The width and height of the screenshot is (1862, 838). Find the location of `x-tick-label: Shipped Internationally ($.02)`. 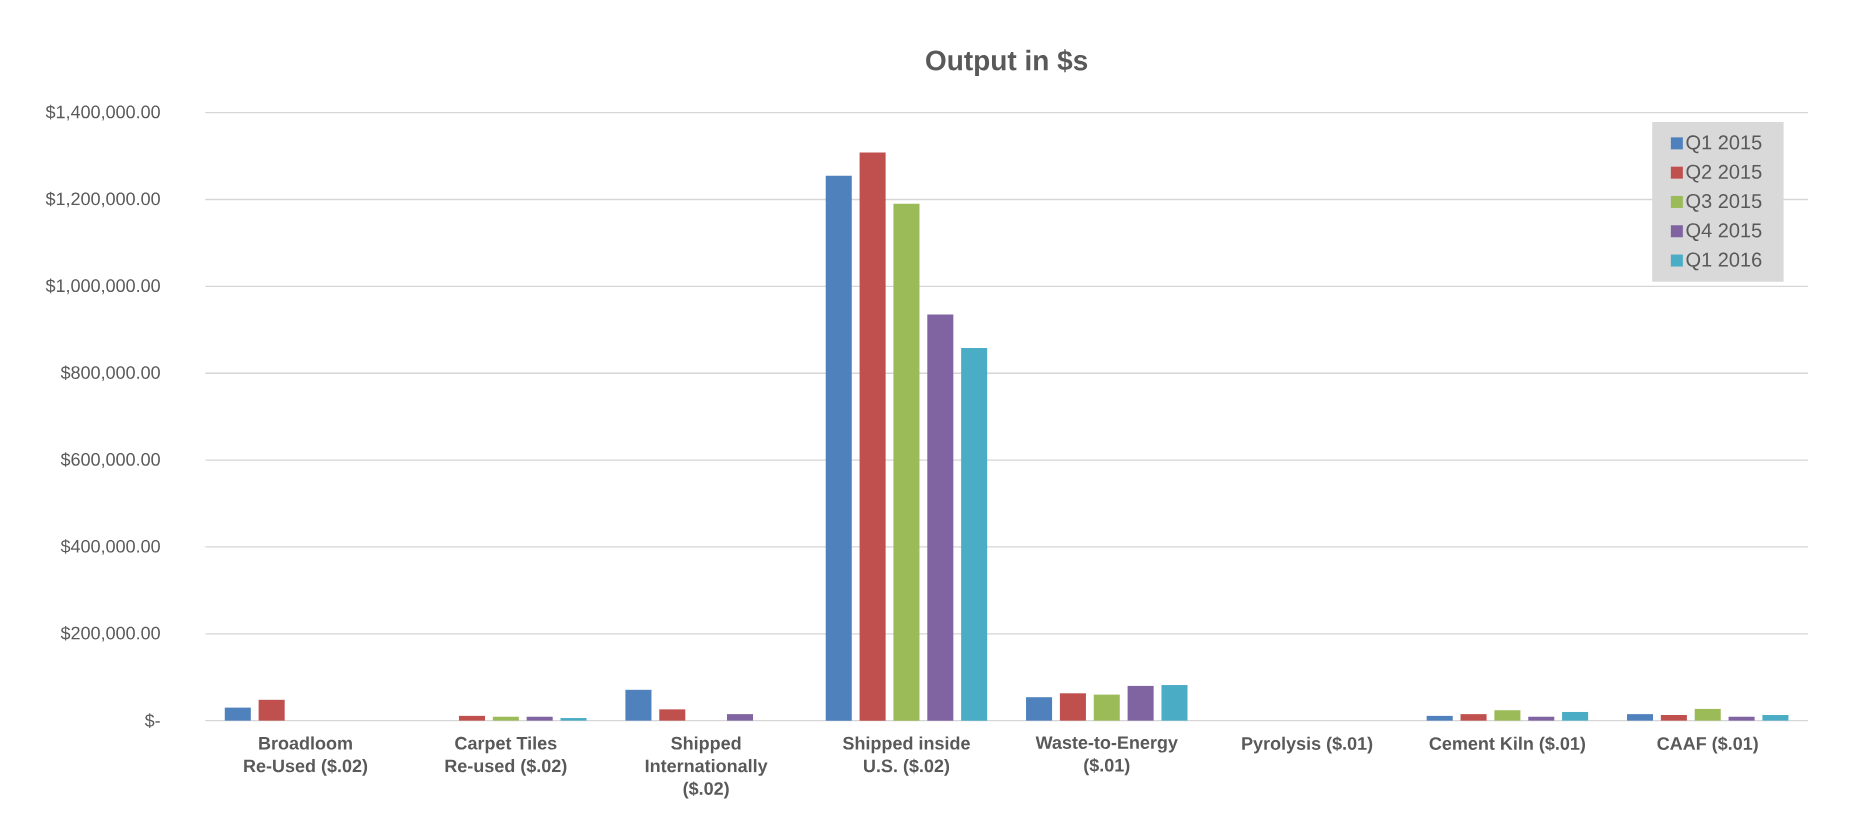

x-tick-label: Shipped Internationally ($.02) is located at coordinates (706, 767).